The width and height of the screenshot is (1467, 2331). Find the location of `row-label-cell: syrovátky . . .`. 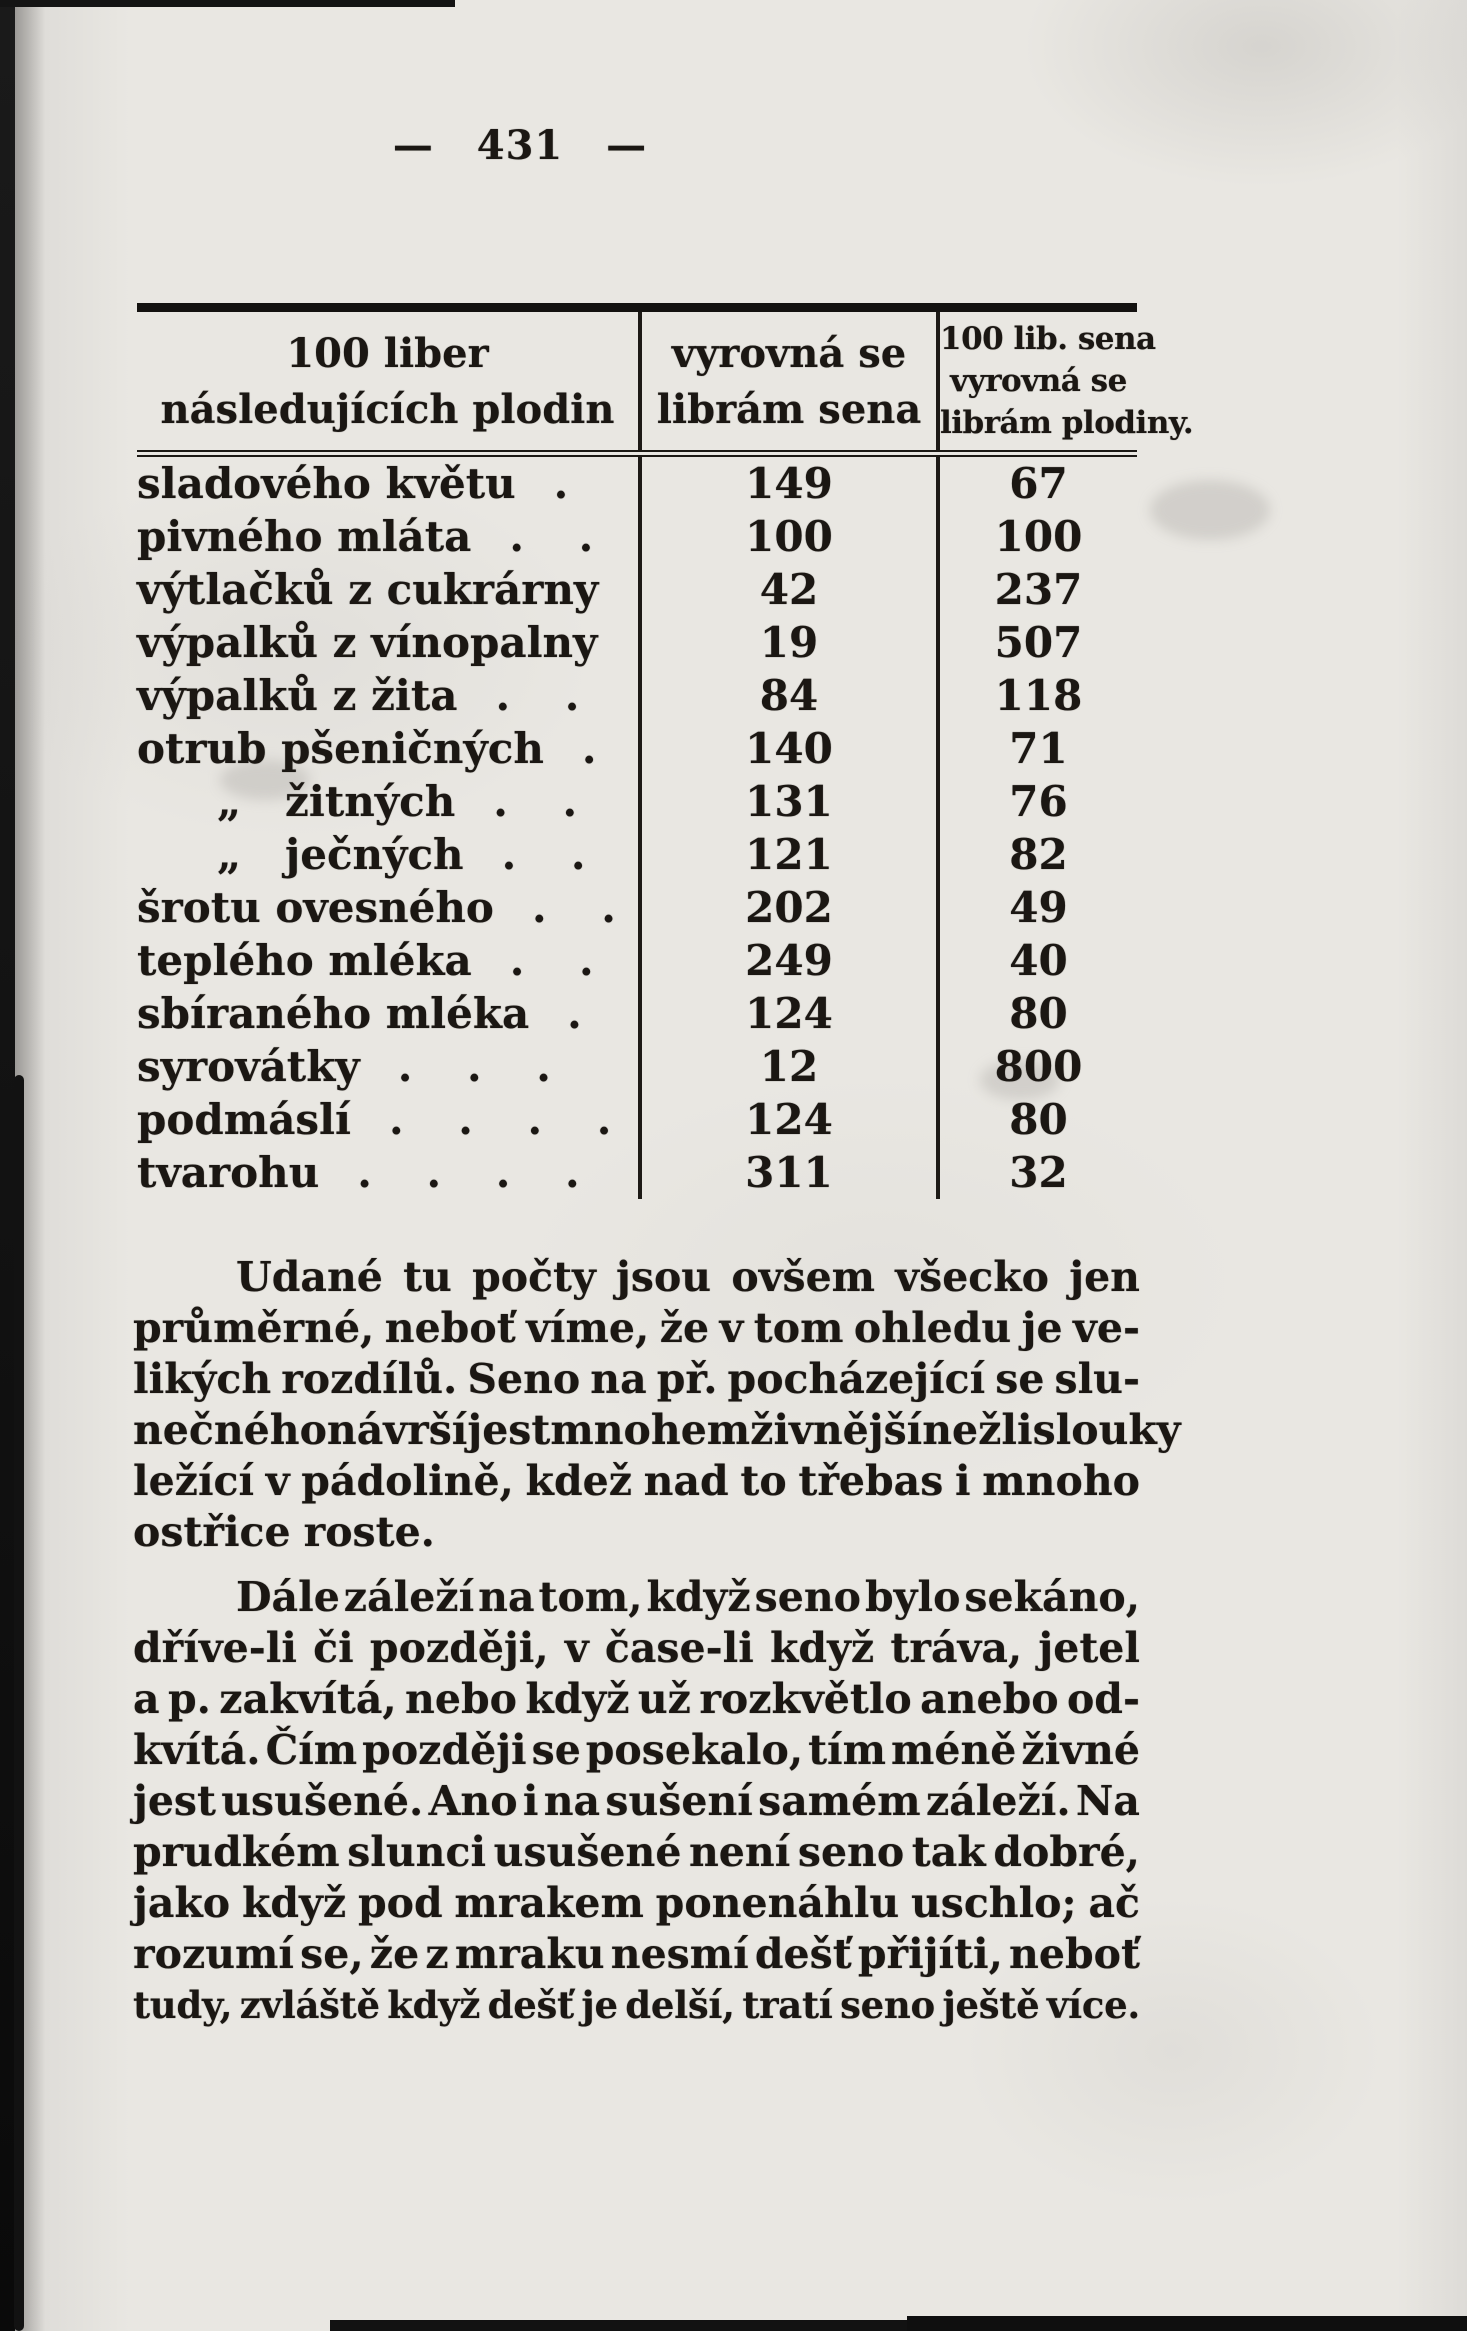

row-label-cell: syrovátky . . . is located at coordinates (388, 1066).